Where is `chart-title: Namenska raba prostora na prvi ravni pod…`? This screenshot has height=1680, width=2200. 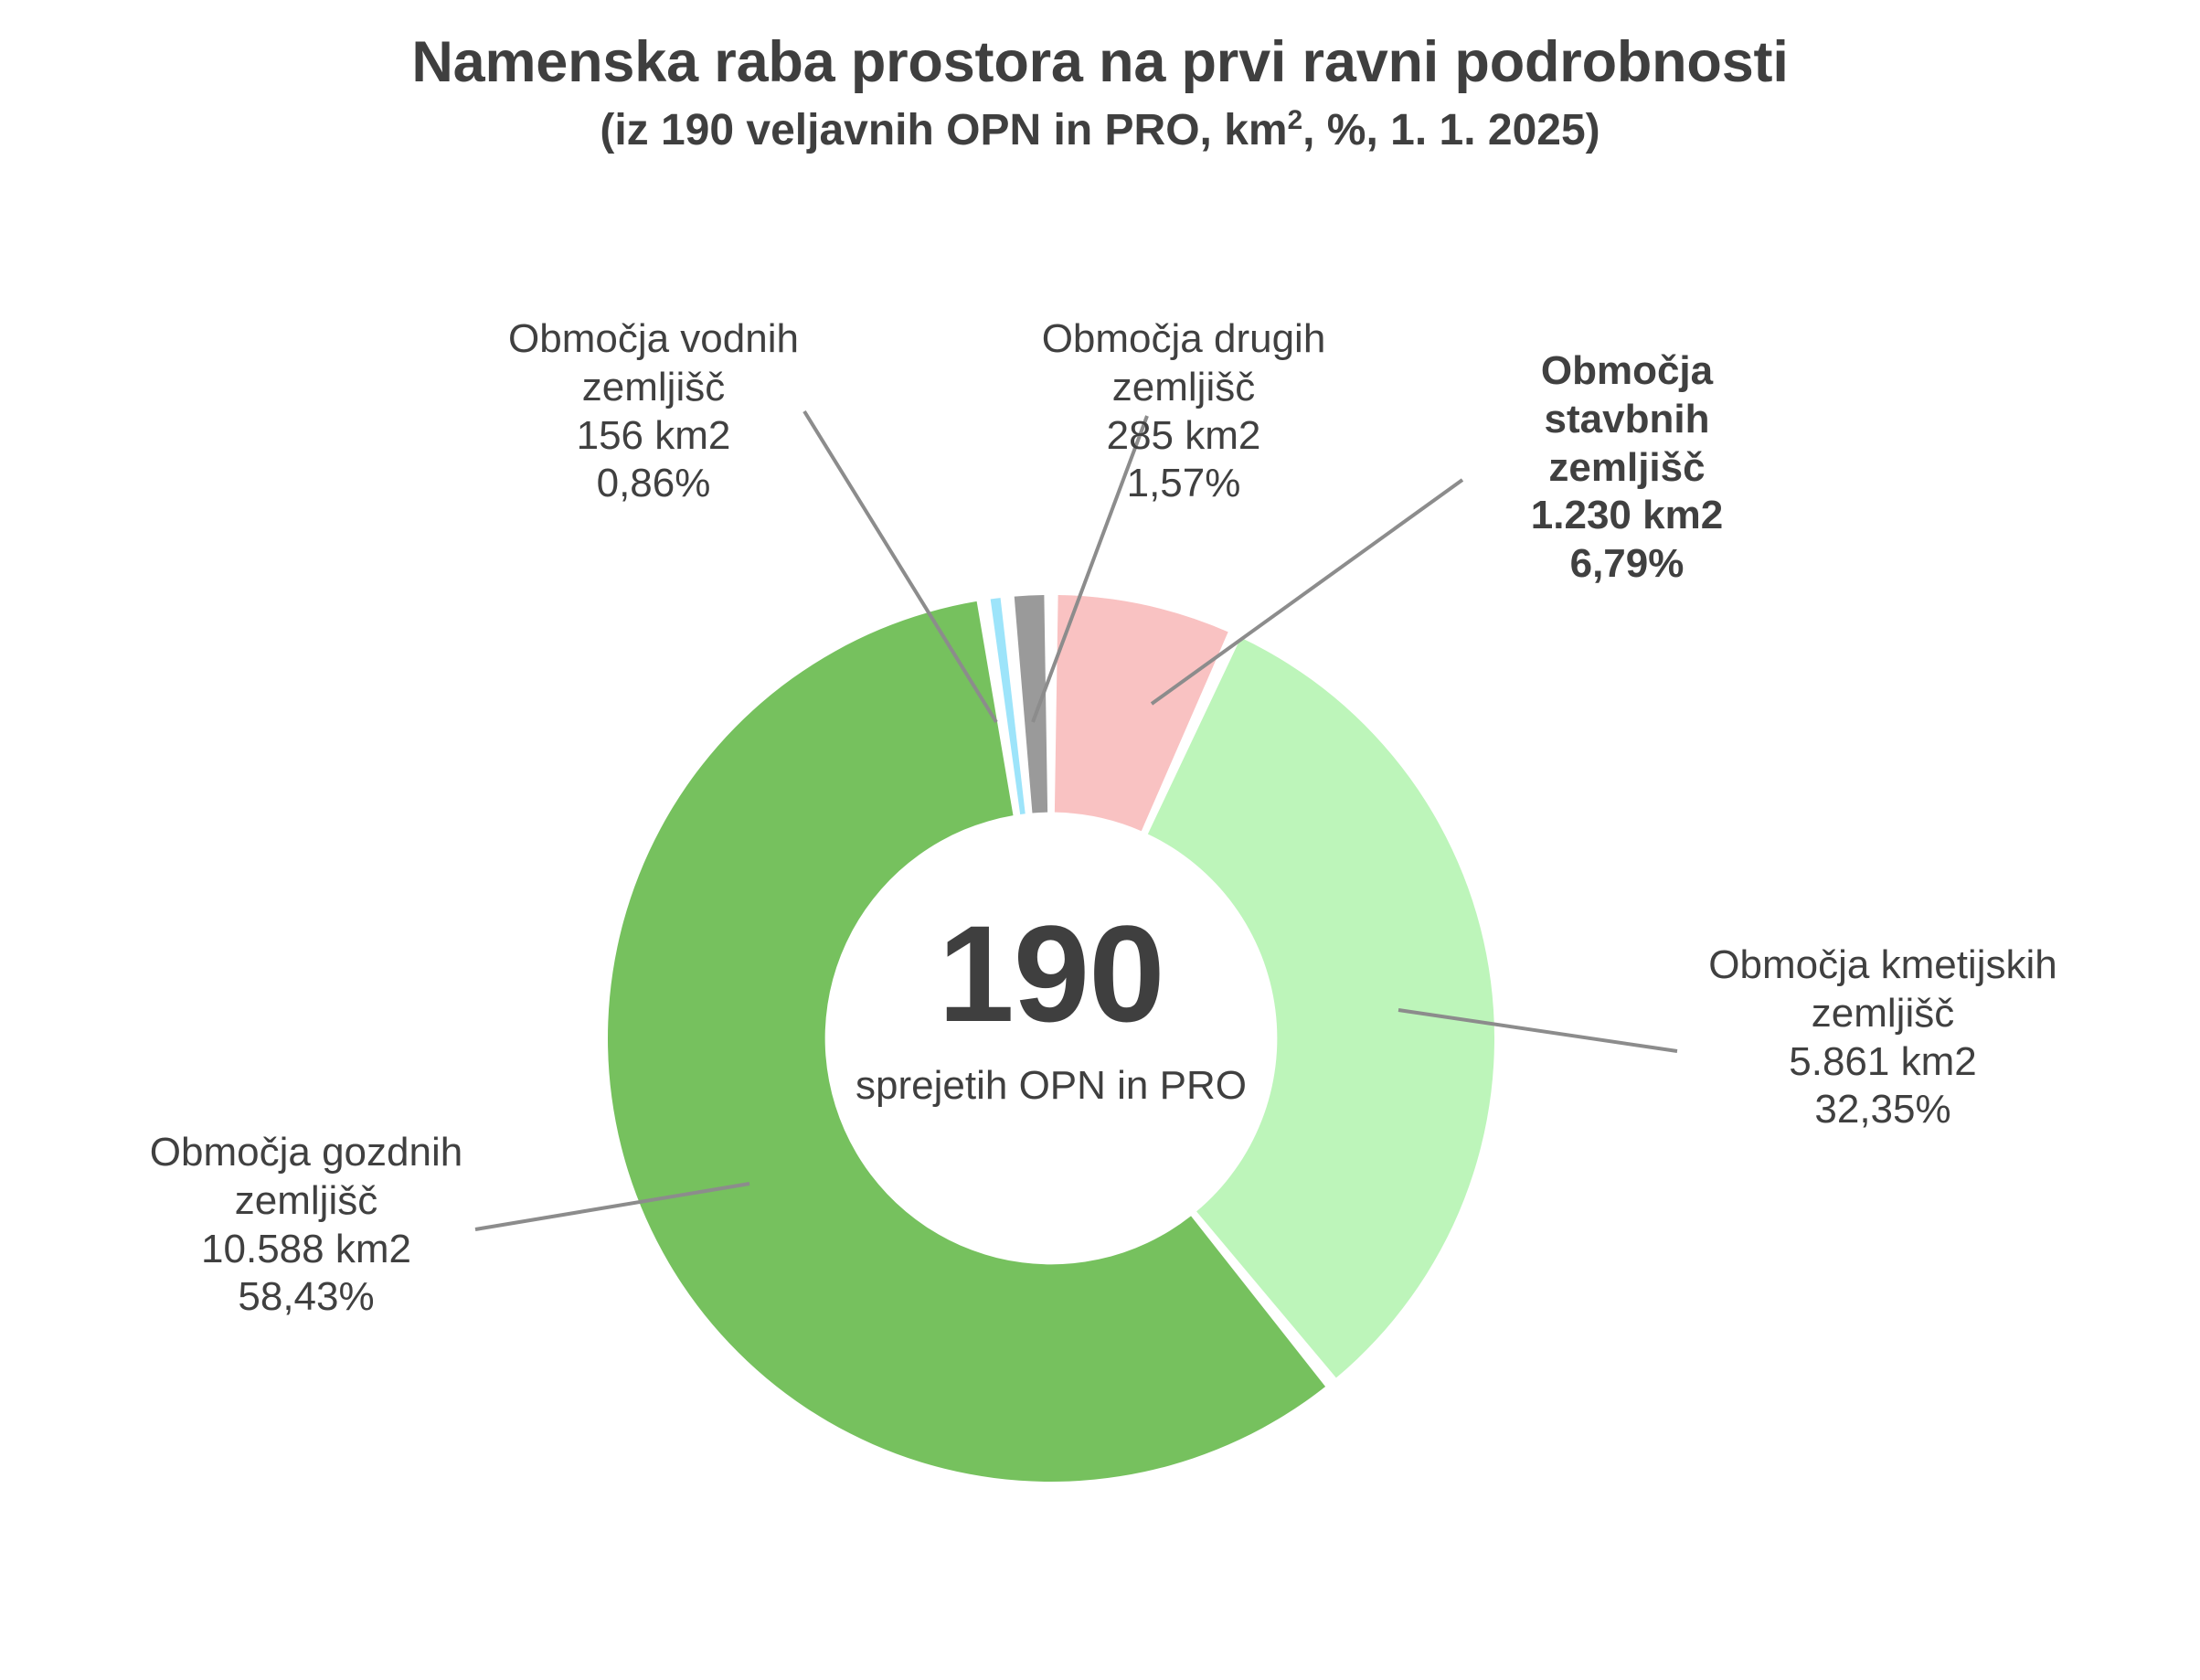 chart-title: Namenska raba prostora na prvi ravni pod… is located at coordinates (1100, 62).